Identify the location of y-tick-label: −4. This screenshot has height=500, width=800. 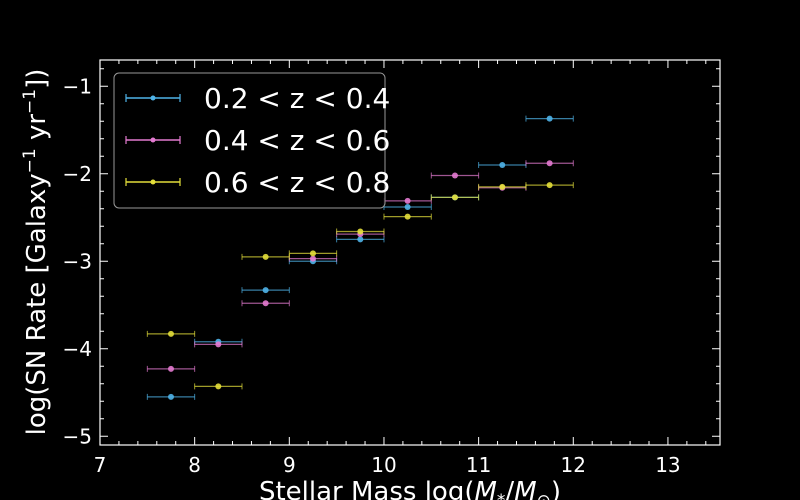
(77, 349).